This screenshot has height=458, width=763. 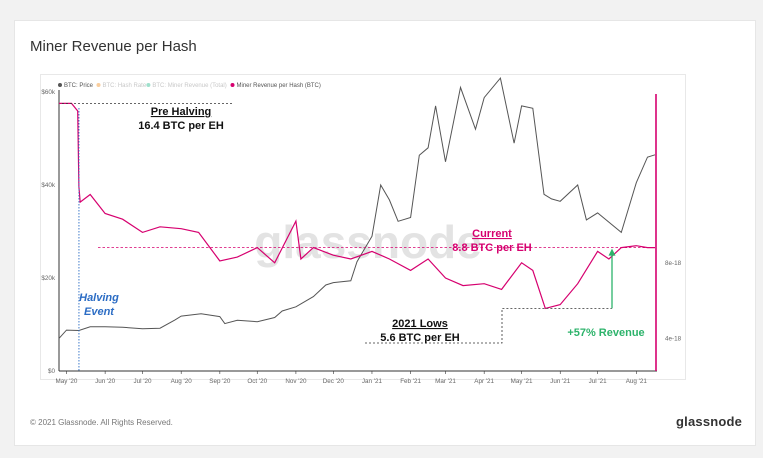 What do you see at coordinates (368, 242) in the screenshot?
I see `watermark-text: glassnode` at bounding box center [368, 242].